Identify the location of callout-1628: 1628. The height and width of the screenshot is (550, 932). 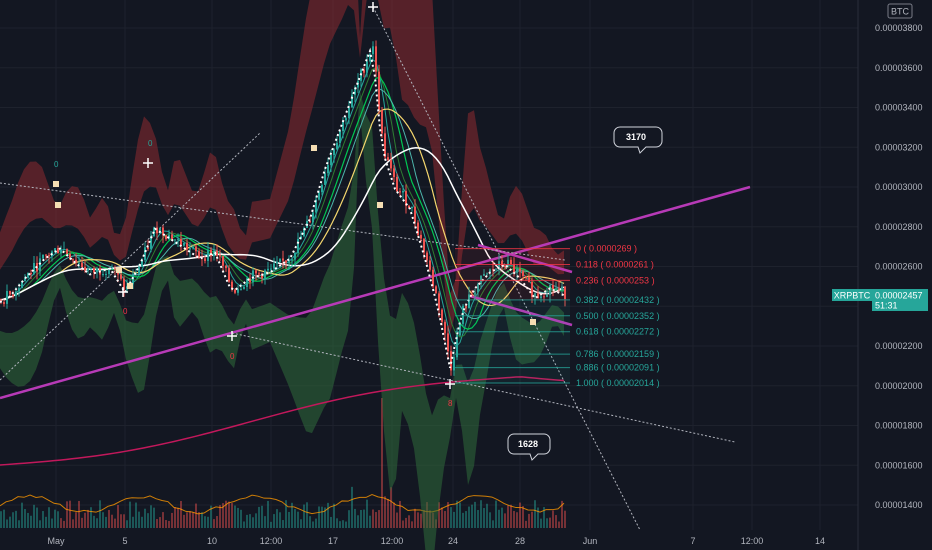
(529, 447).